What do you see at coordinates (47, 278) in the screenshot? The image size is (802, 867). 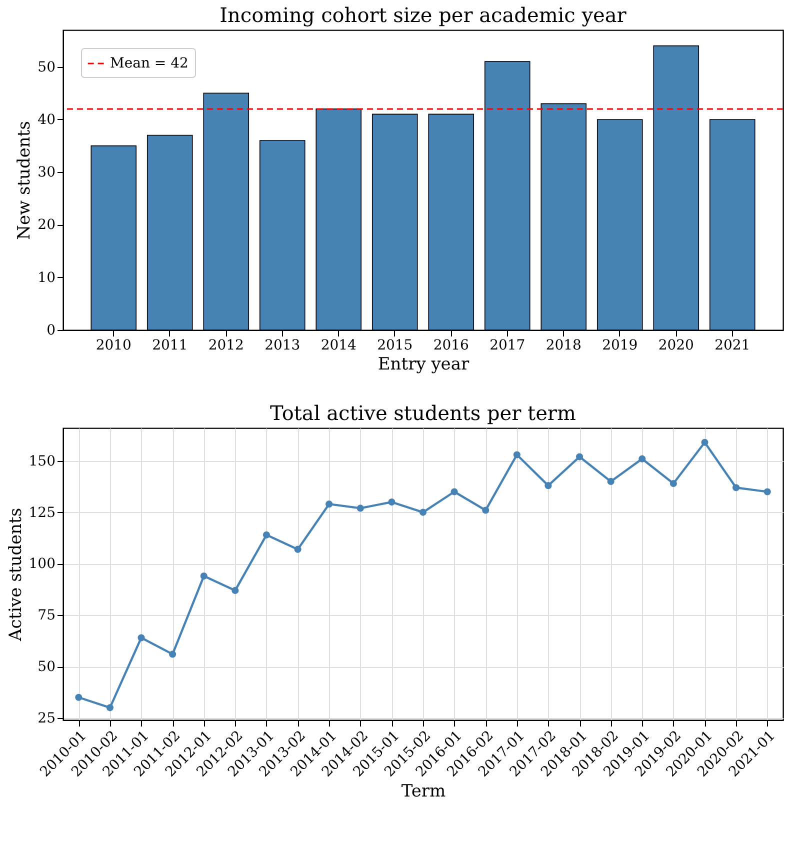 I see `y-tick-label: 10` at bounding box center [47, 278].